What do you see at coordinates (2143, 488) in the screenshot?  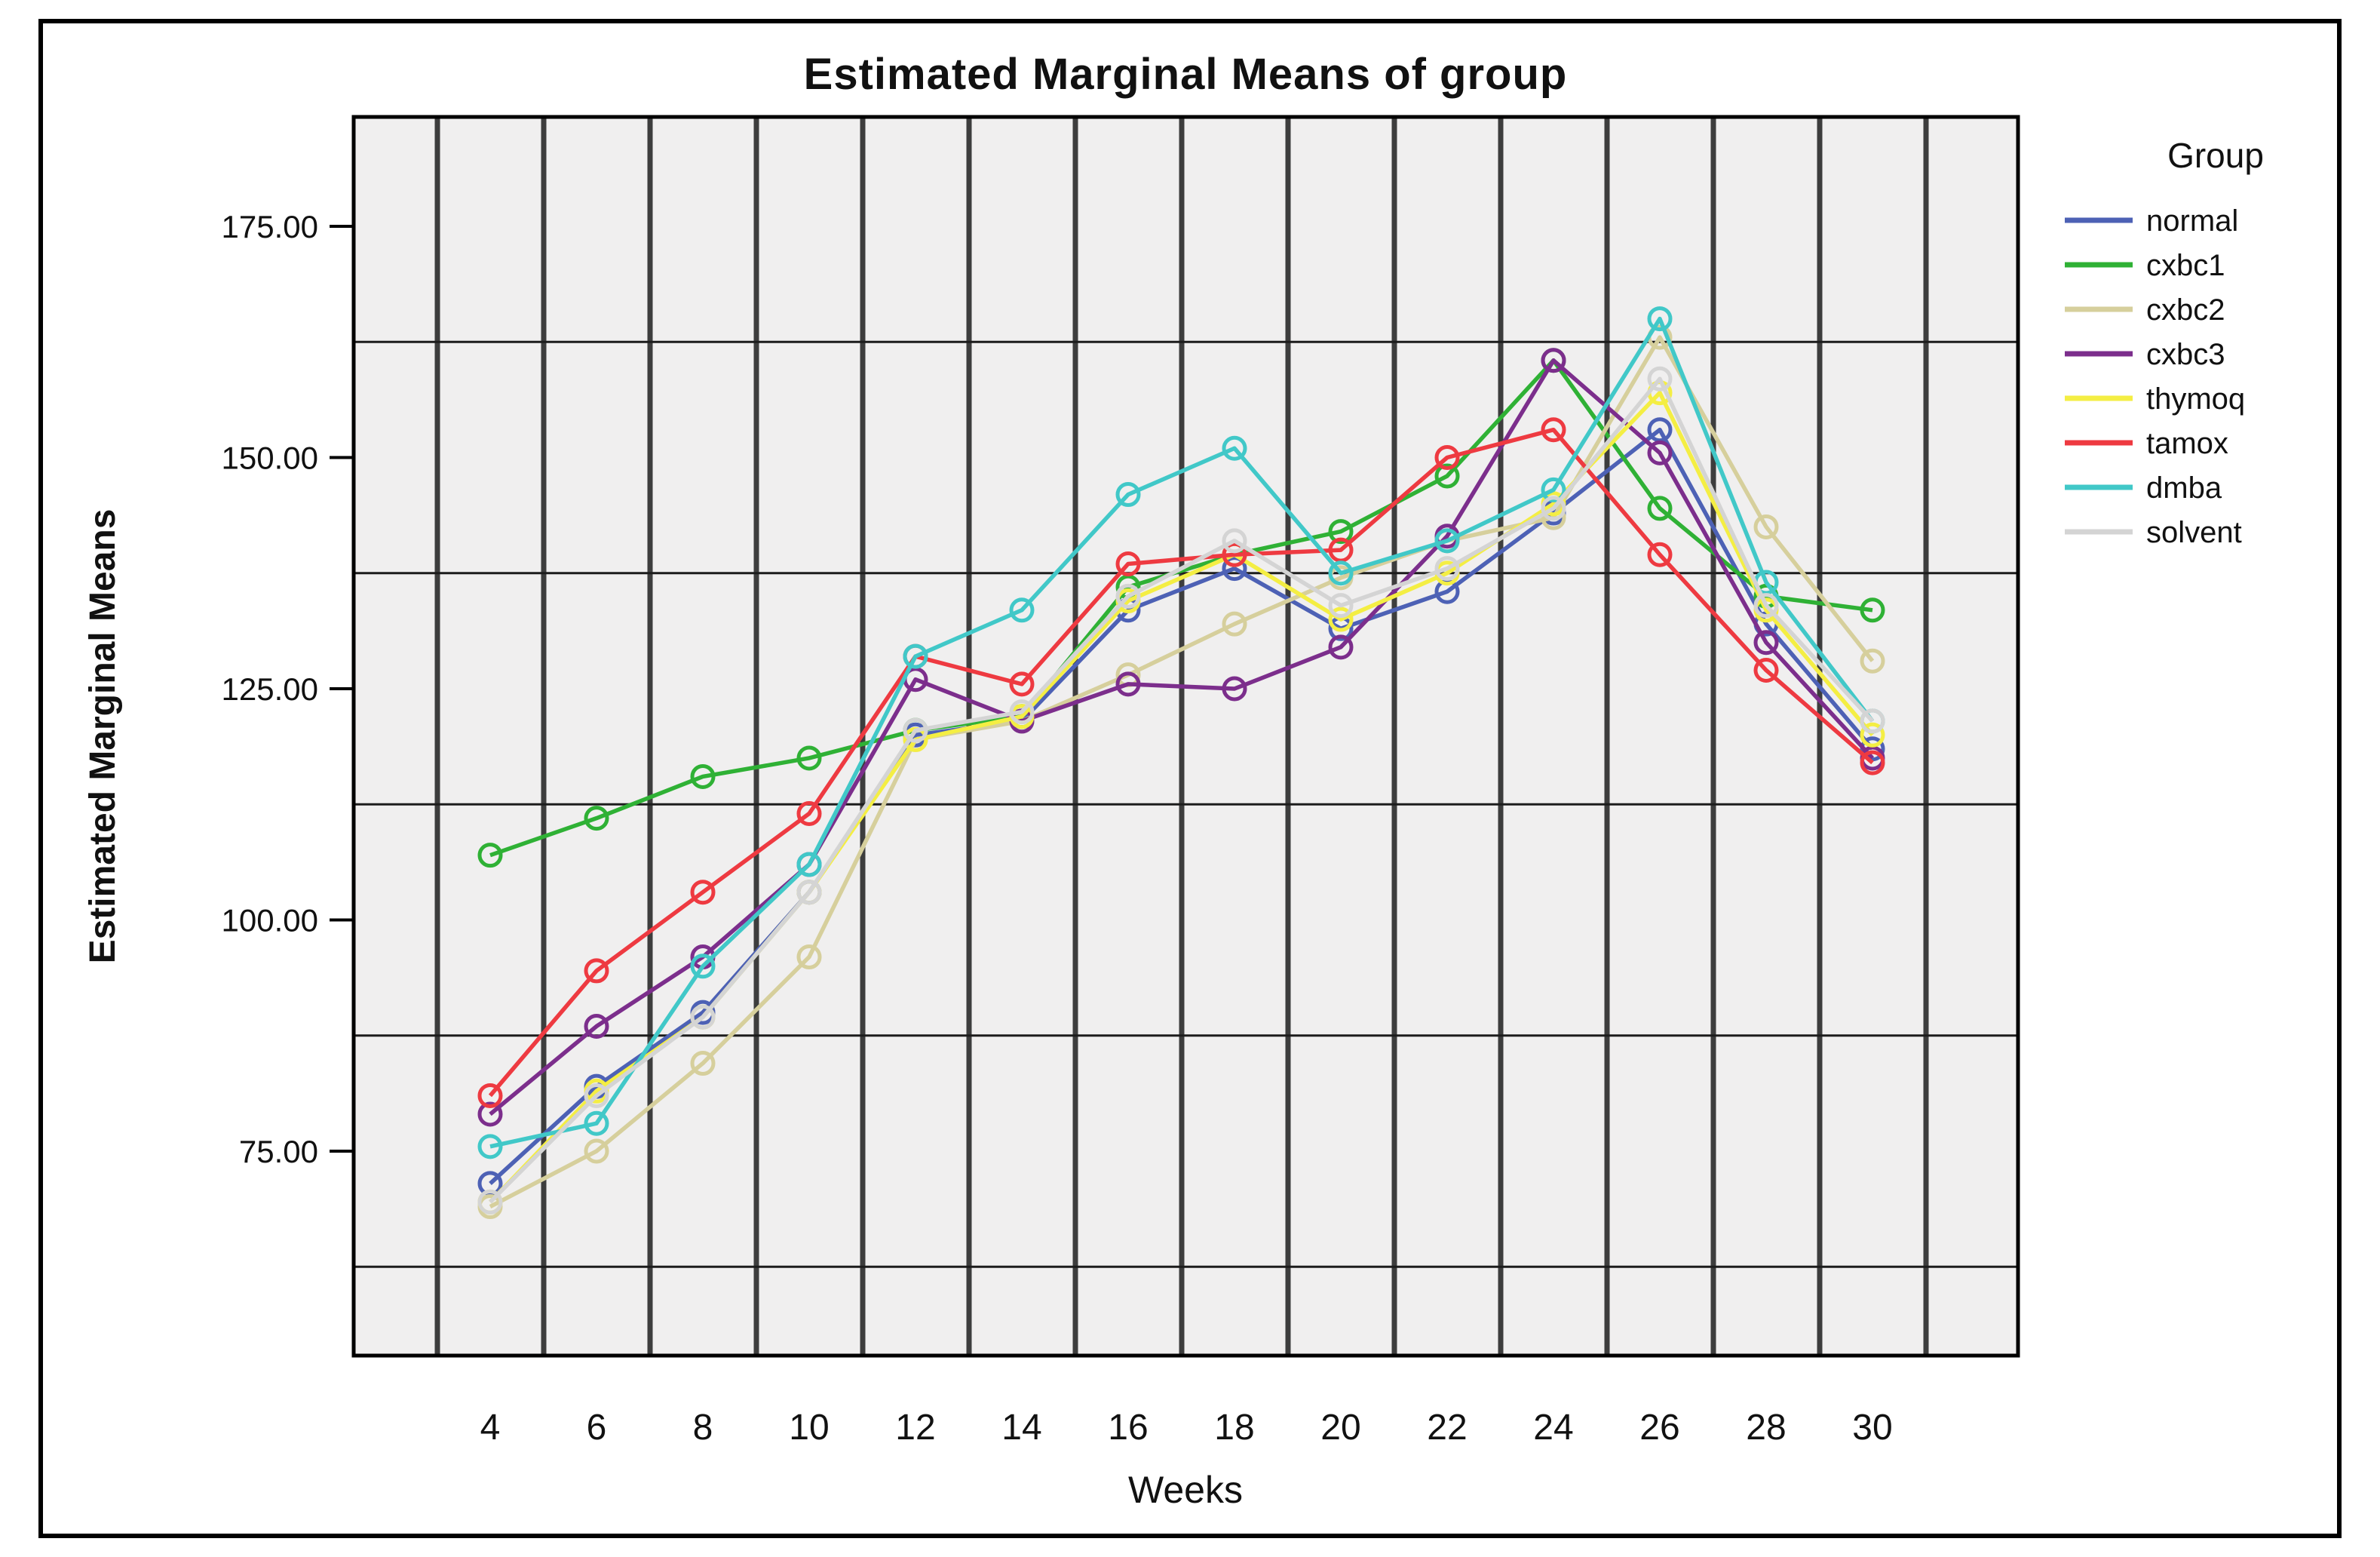 I see `legend-item-dmba: dmba` at bounding box center [2143, 488].